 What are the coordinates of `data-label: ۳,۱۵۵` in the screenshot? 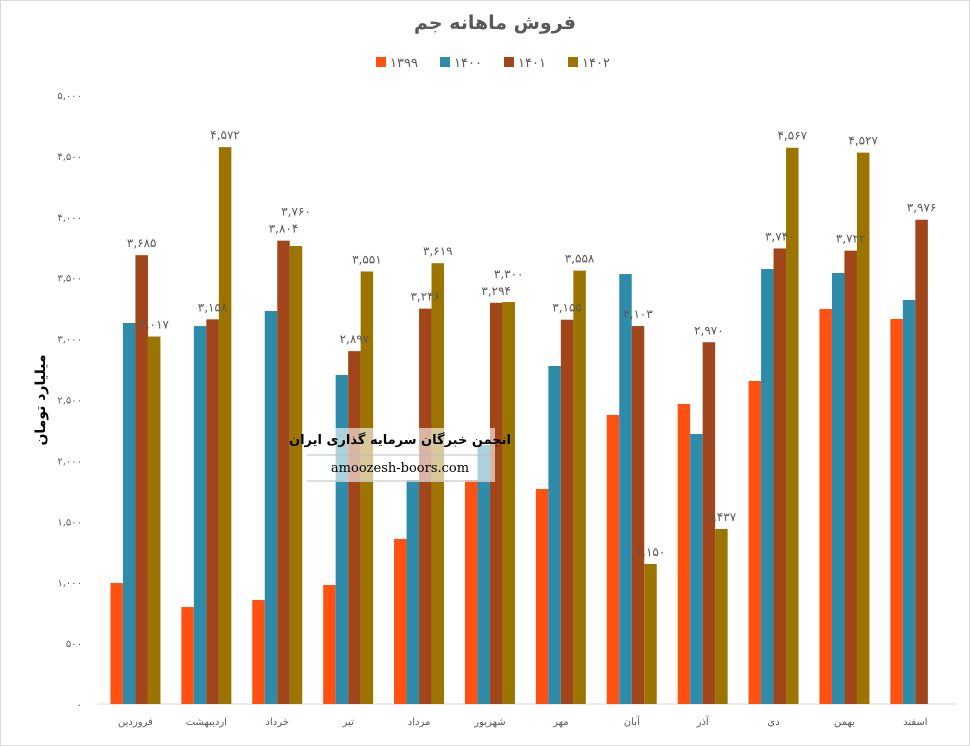 It's located at (567, 308).